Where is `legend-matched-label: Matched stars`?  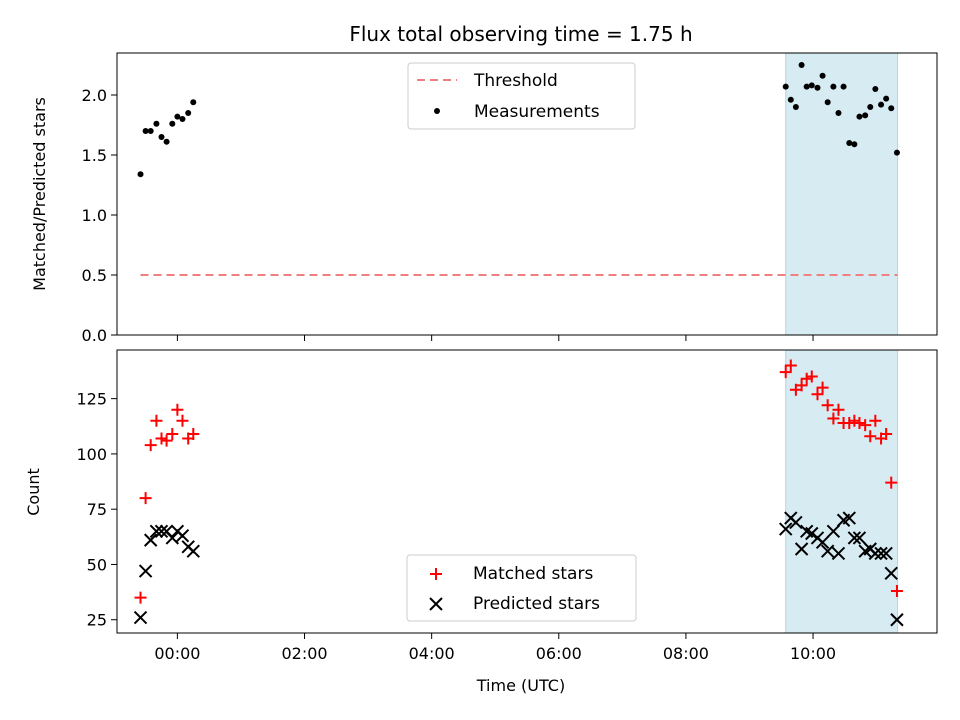 legend-matched-label: Matched stars is located at coordinates (533, 574).